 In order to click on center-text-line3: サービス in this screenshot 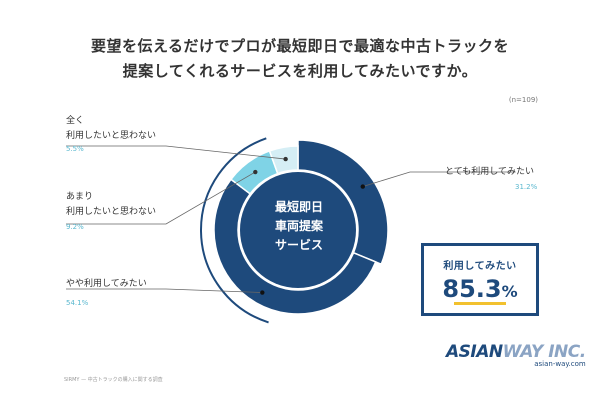, I will do `click(298, 245)`.